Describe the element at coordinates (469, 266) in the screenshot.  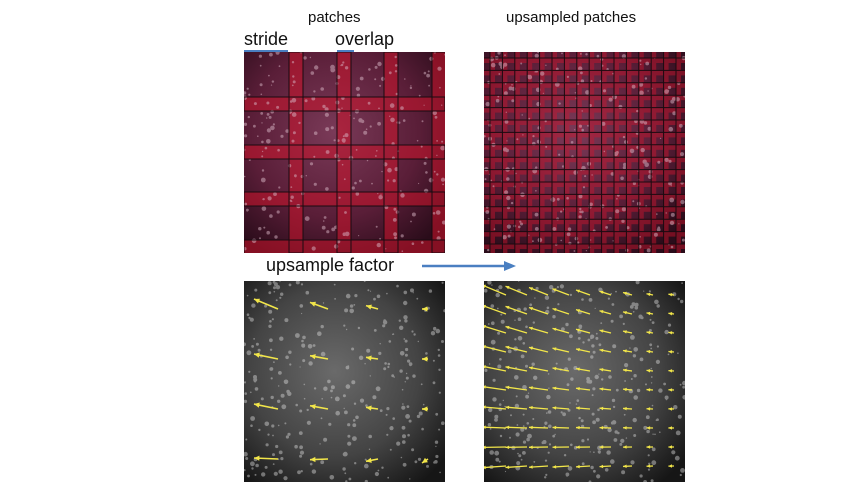
I see `upsample-arrow` at that location.